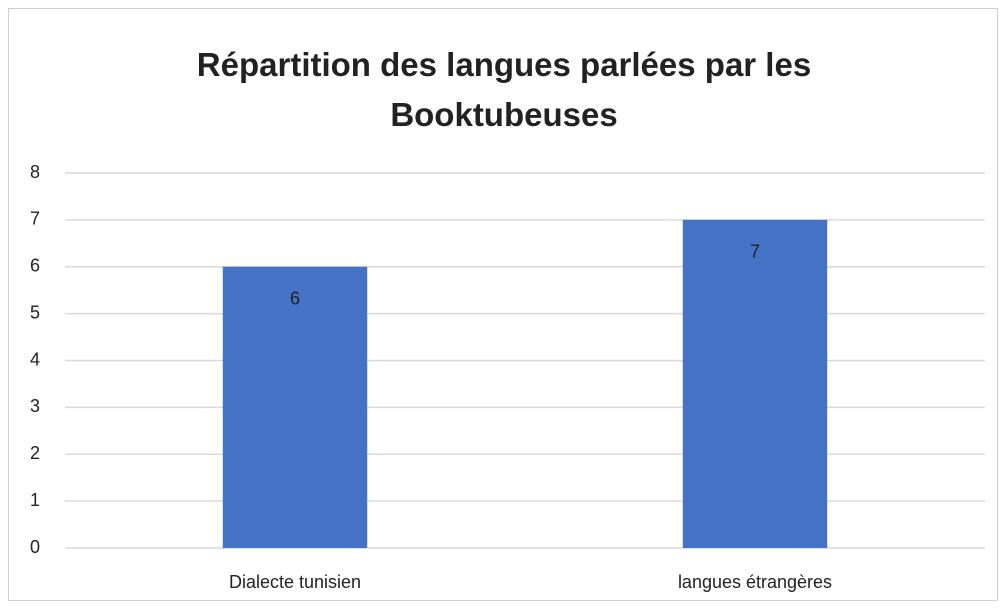 Image resolution: width=1008 pixels, height=611 pixels. What do you see at coordinates (35, 312) in the screenshot?
I see `y-tick-label: 5` at bounding box center [35, 312].